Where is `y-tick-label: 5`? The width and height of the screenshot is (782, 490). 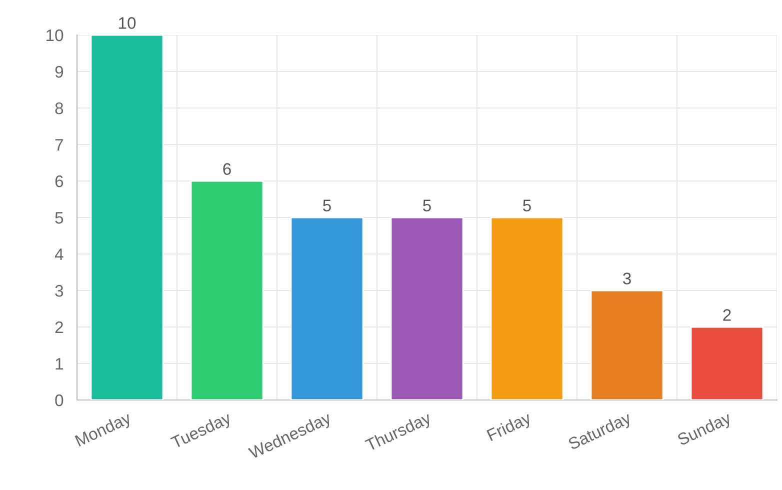
y-tick-label: 5 is located at coordinates (59, 218).